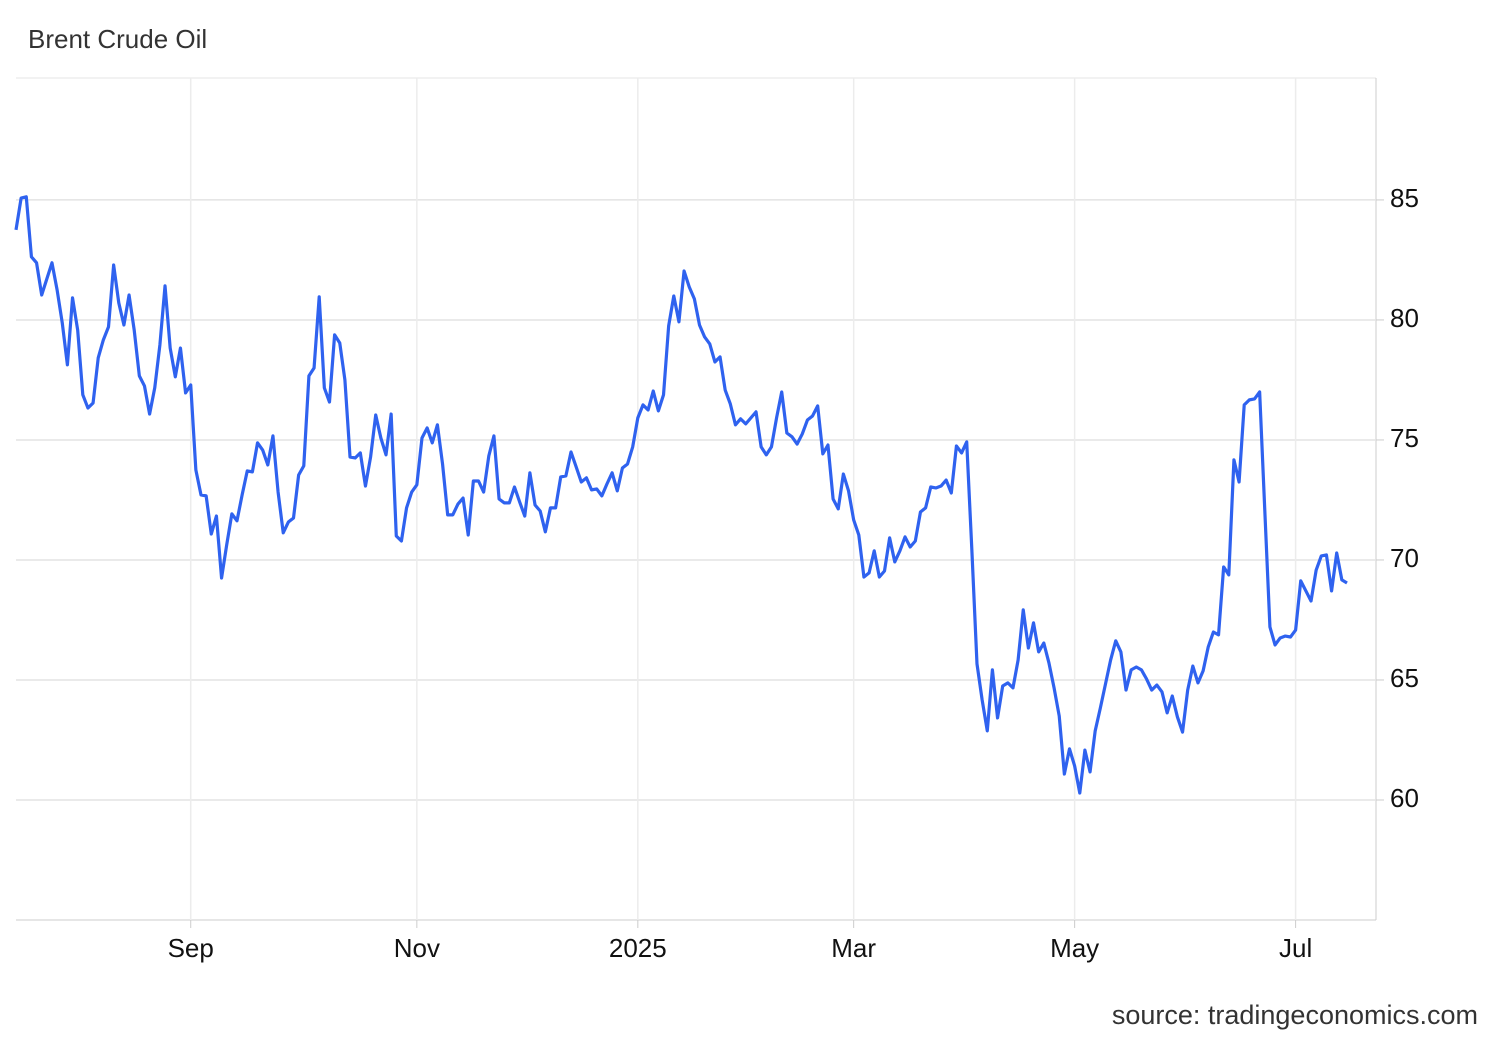 The image size is (1500, 1040). Describe the element at coordinates (191, 948) in the screenshot. I see `x-tick-label: Sep` at that location.